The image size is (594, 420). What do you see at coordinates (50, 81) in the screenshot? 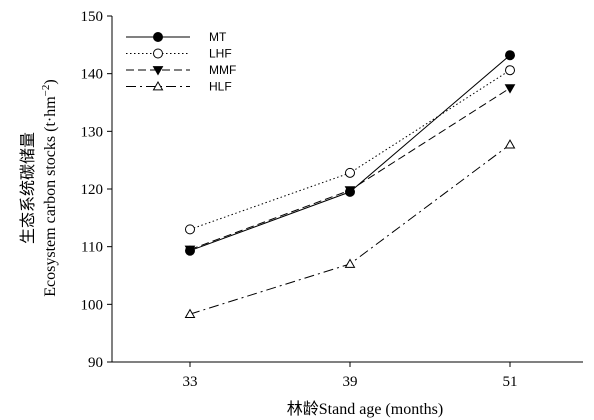
I see `y-axis-label-close: )` at bounding box center [50, 81].